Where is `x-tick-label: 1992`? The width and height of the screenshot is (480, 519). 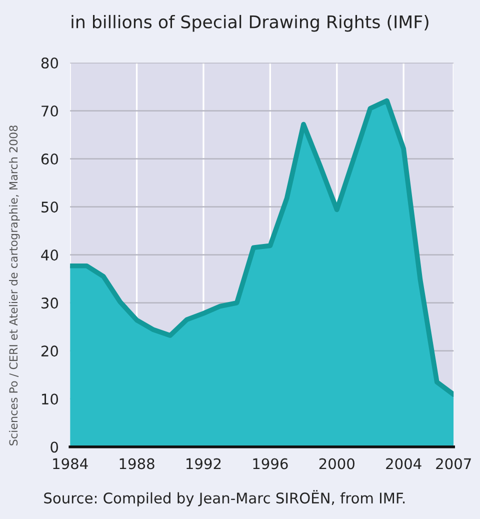
x-tick-label: 1992 is located at coordinates (203, 464).